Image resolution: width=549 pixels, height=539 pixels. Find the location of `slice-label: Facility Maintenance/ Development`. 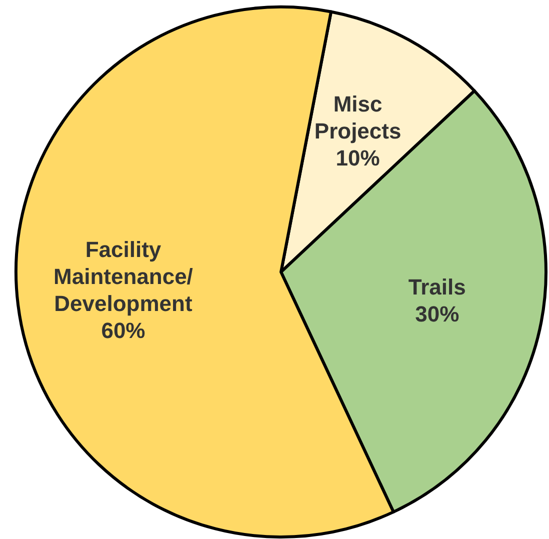

slice-label: Facility Maintenance/ Development is located at coordinates (123, 276).